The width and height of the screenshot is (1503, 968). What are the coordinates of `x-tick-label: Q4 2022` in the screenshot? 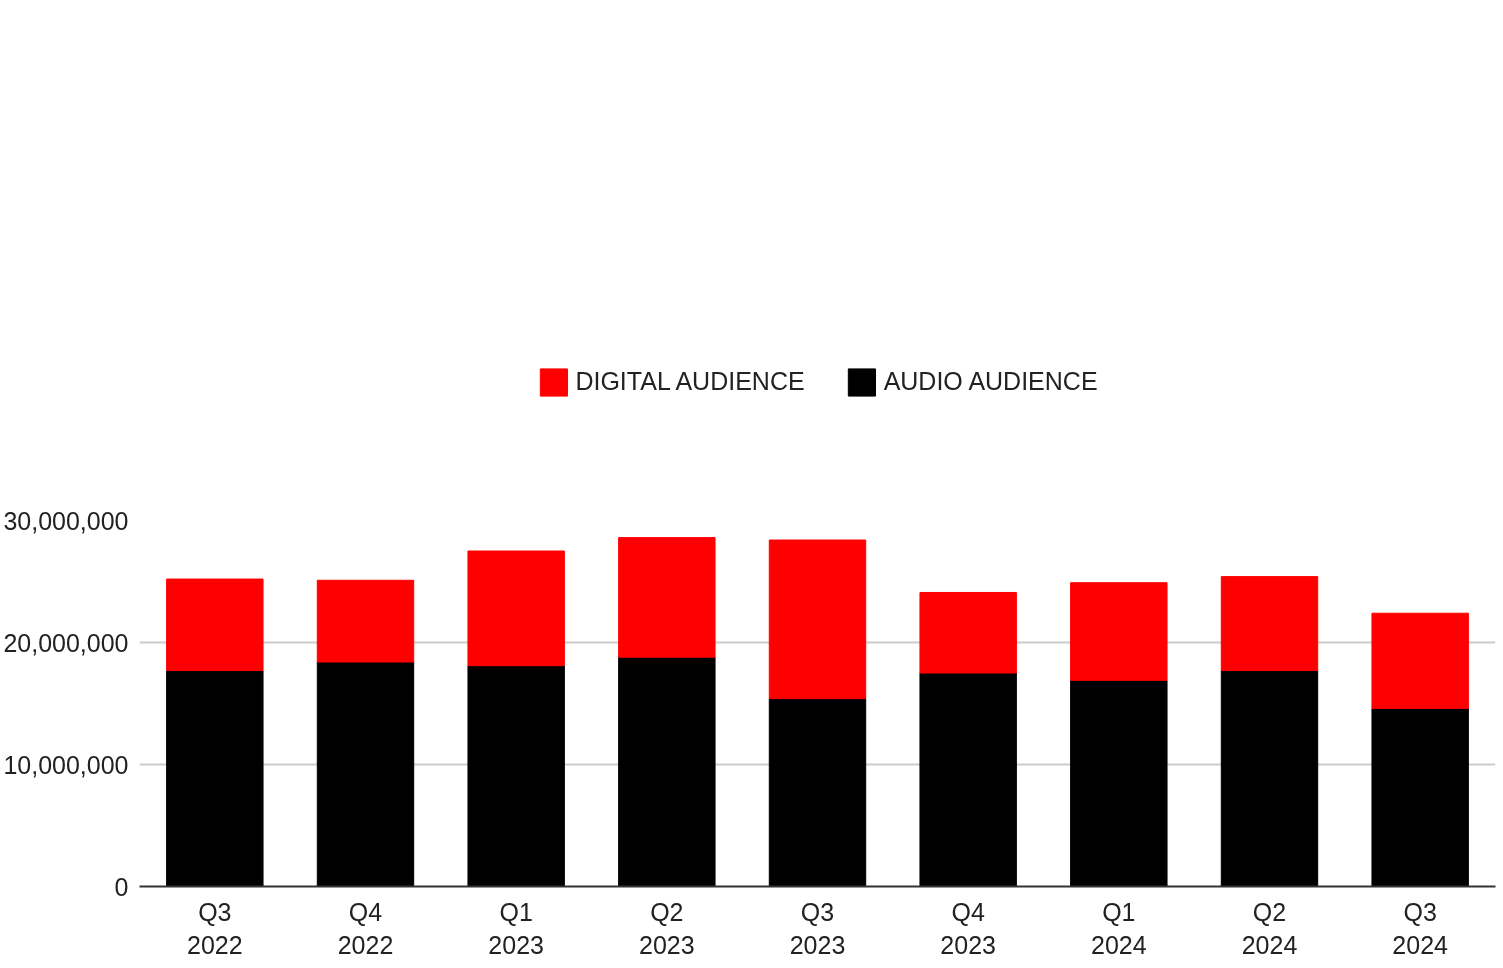 It's located at (365, 928).